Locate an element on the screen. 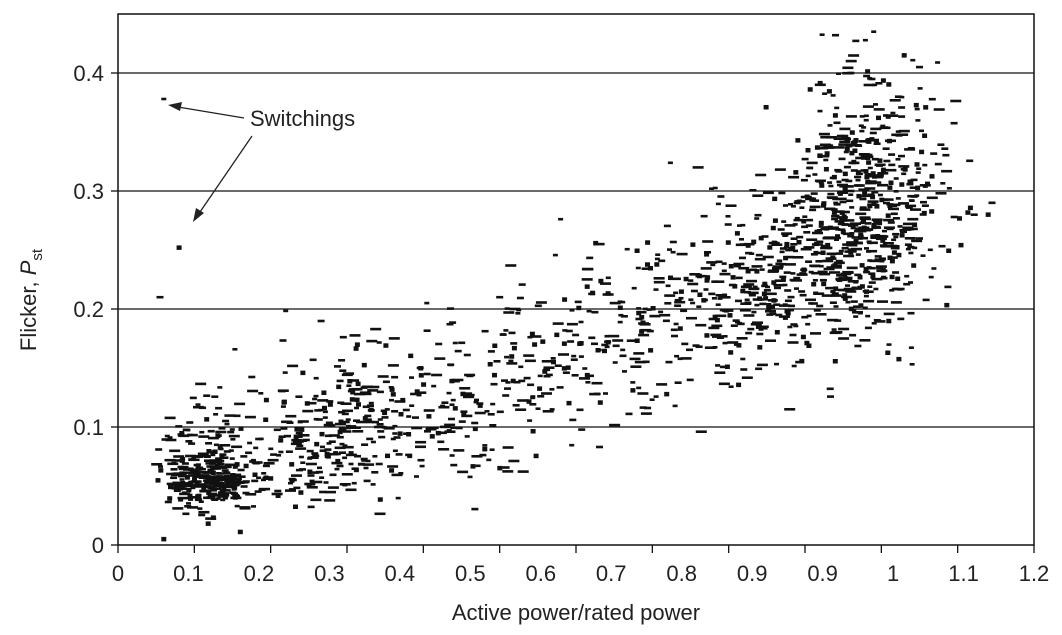 The image size is (1062, 635). y-tick-label-3: 0.3 is located at coordinates (88, 191).